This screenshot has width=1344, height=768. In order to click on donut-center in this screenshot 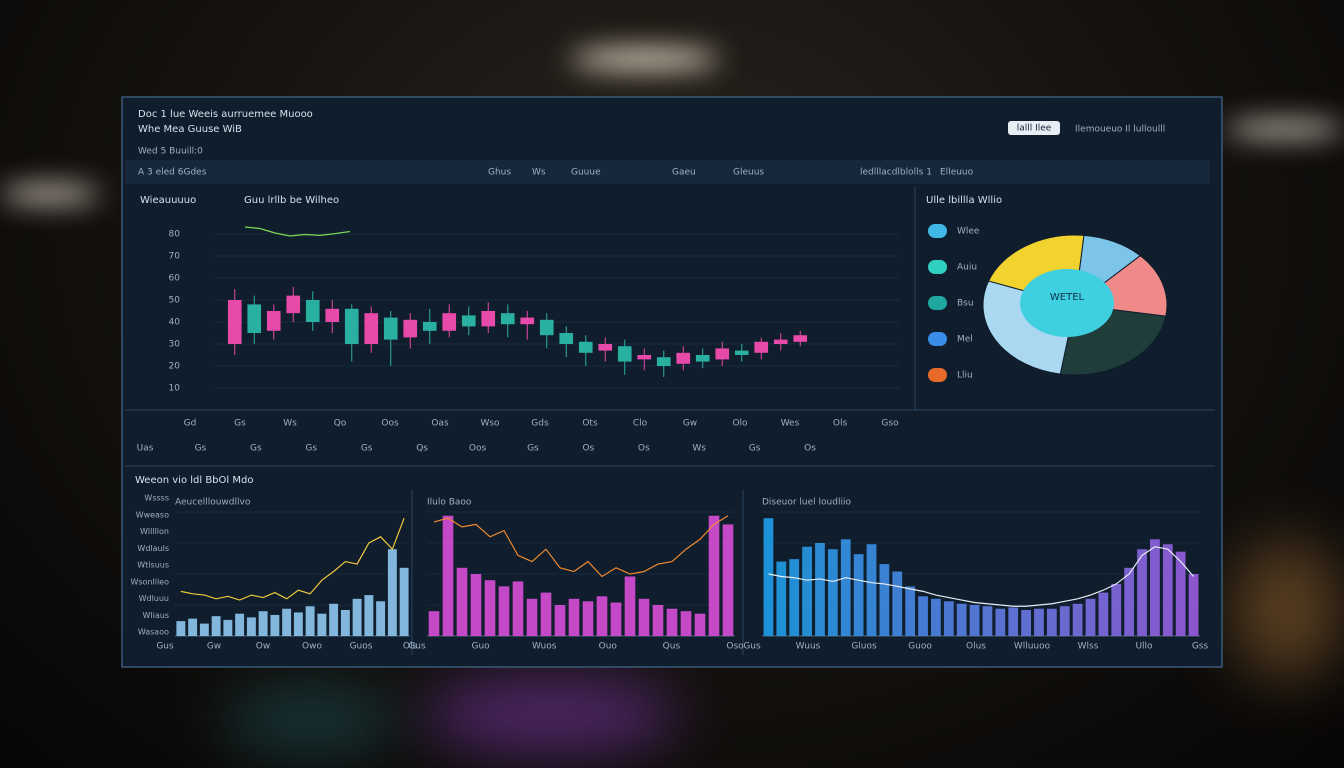, I will do `click(1067, 303)`.